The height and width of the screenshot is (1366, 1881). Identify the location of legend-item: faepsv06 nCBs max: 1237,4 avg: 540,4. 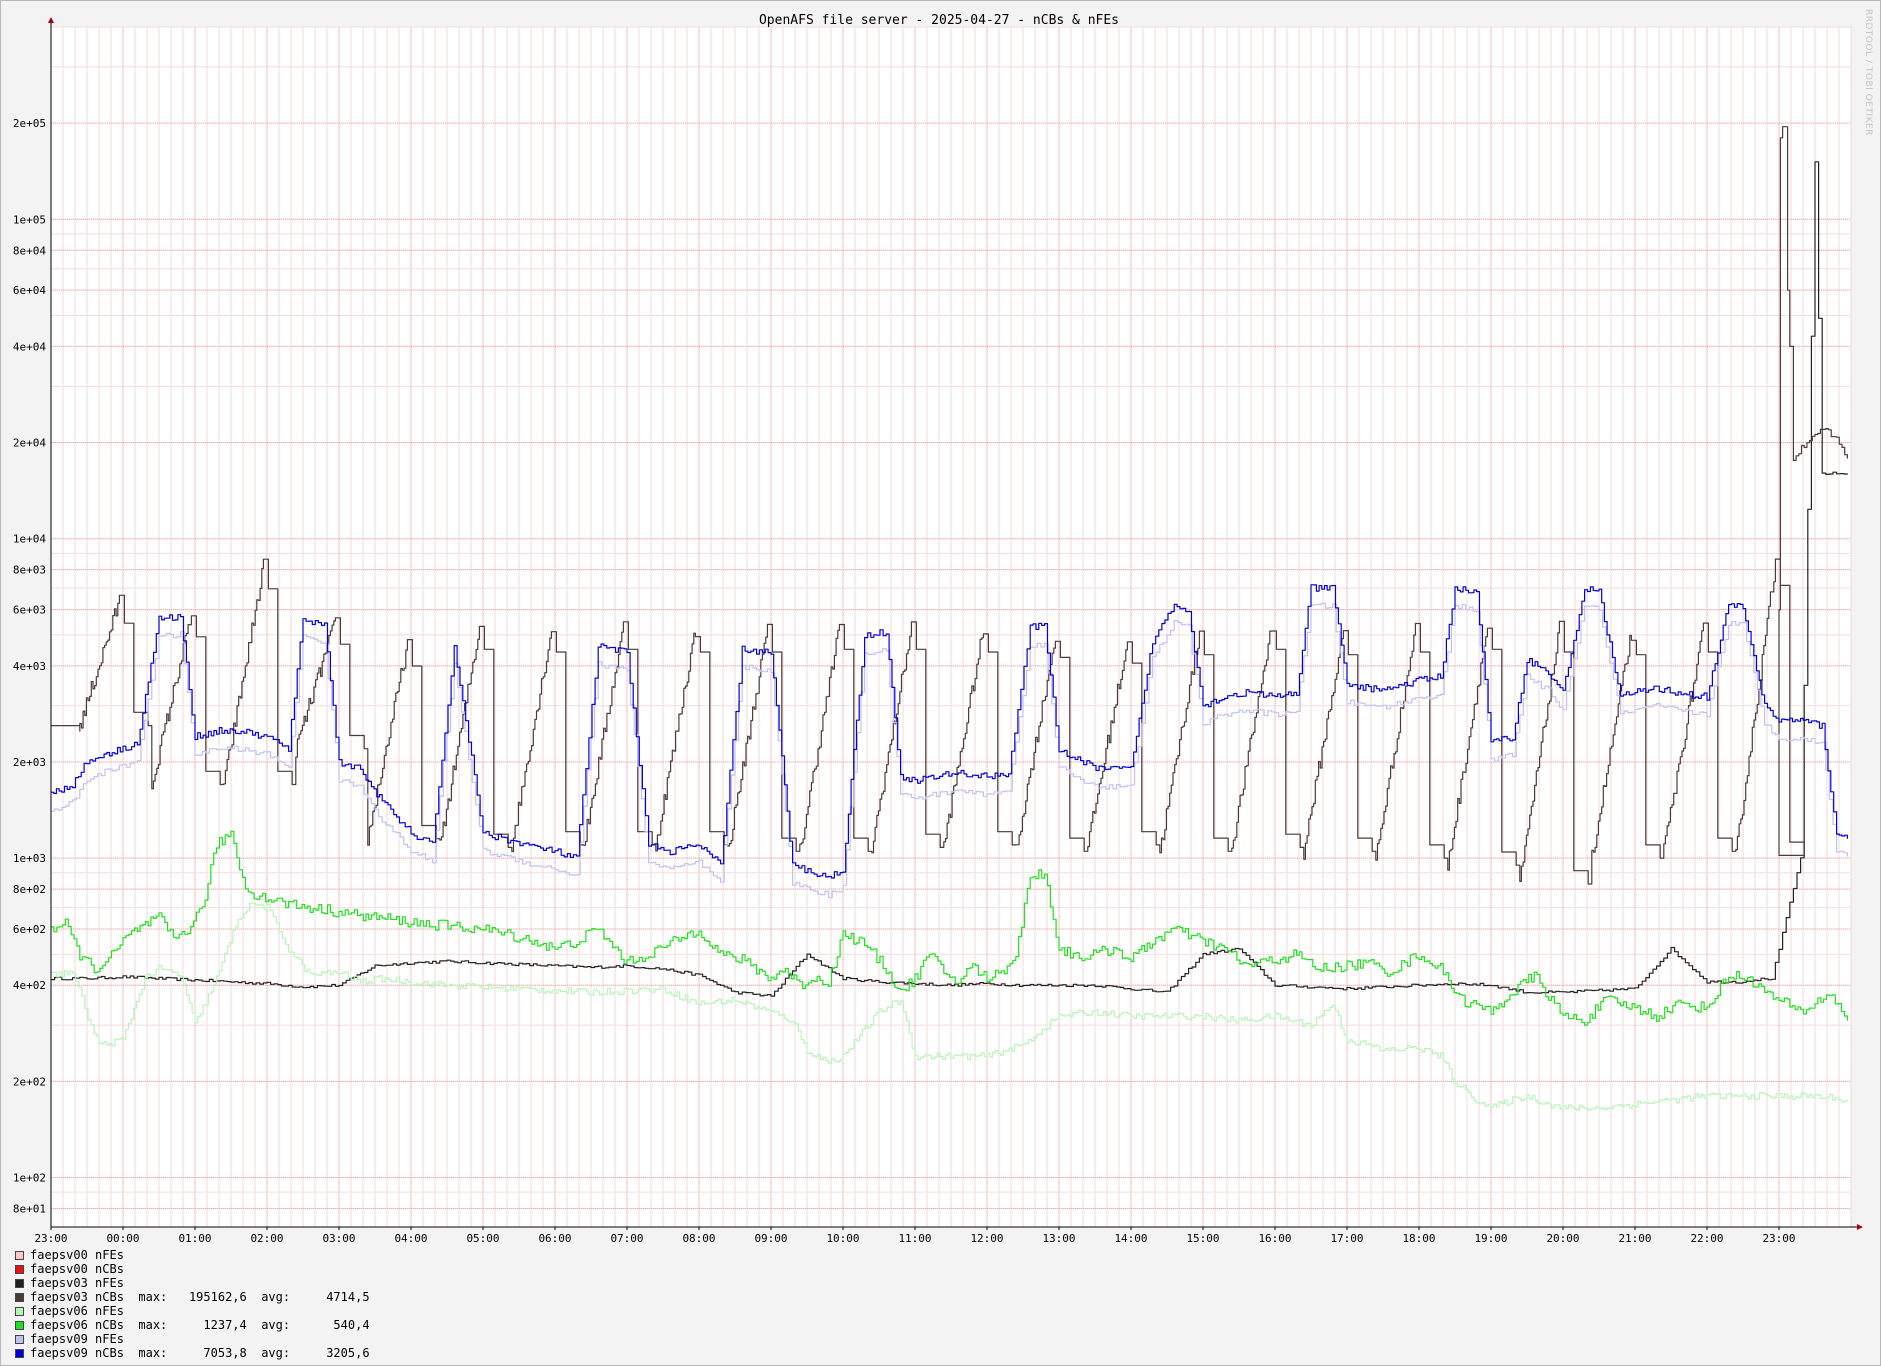
(192, 1325).